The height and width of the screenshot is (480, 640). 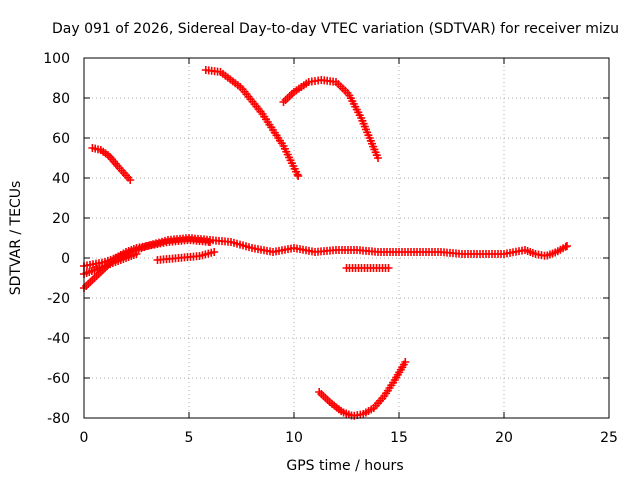 What do you see at coordinates (61, 179) in the screenshot?
I see `y-tick-label: 40` at bounding box center [61, 179].